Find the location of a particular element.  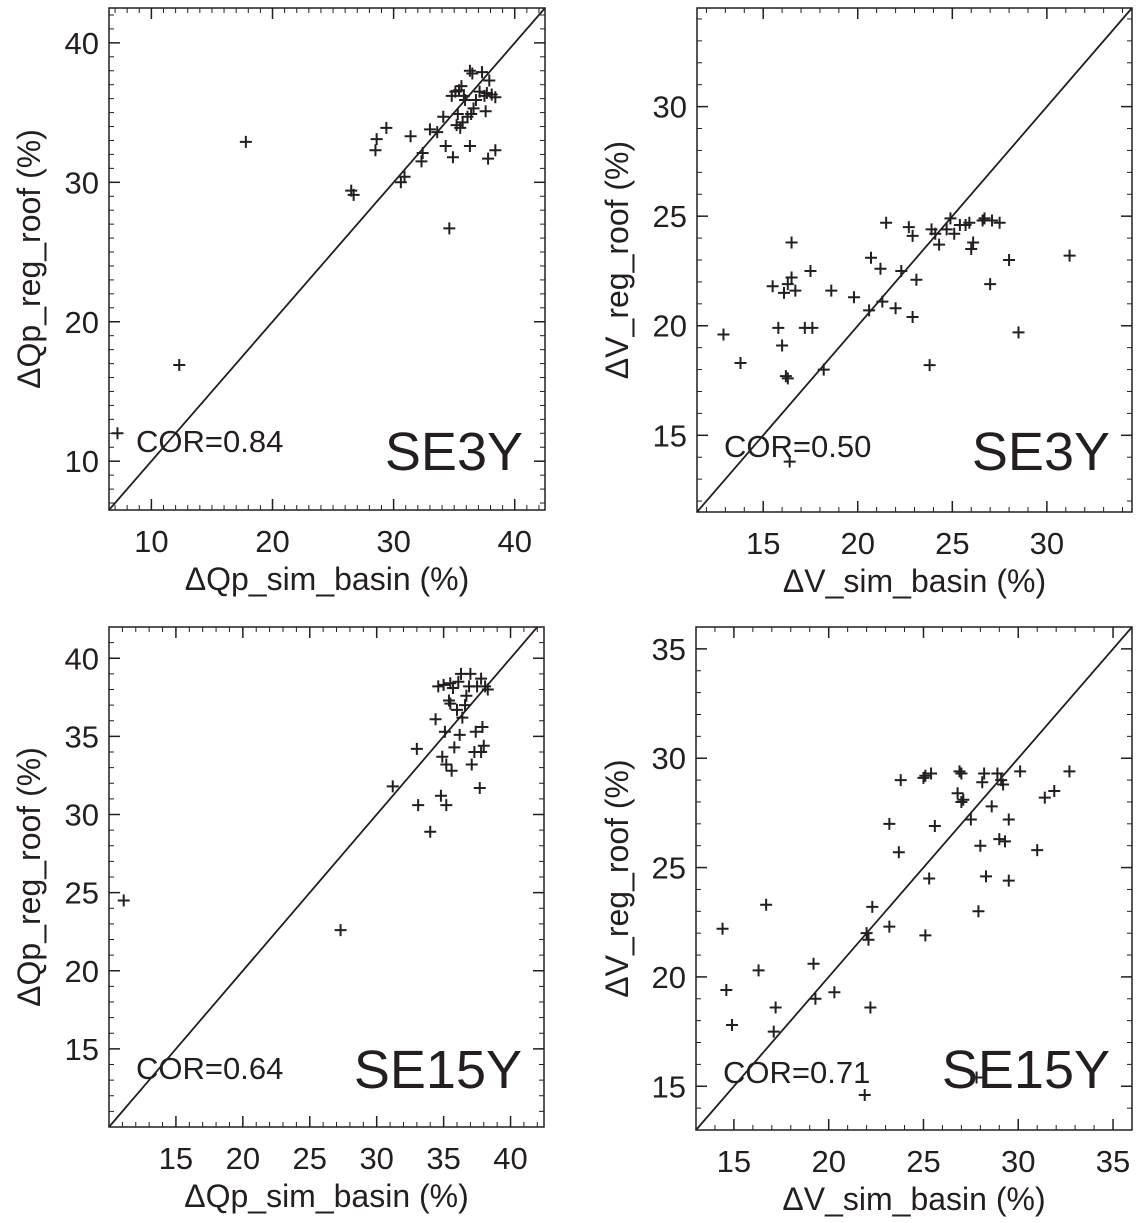

x-tick-labels: 15 20 25 30 35 is located at coordinates (924, 1161).